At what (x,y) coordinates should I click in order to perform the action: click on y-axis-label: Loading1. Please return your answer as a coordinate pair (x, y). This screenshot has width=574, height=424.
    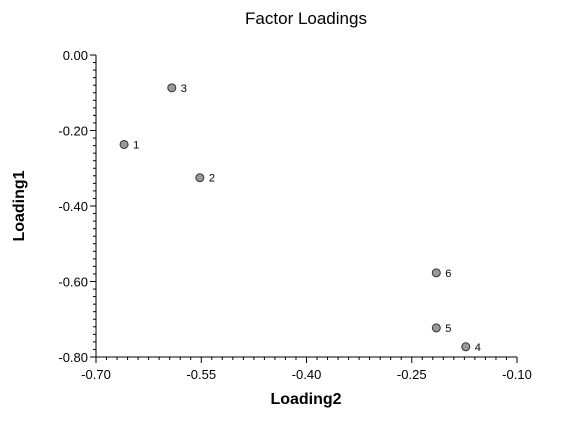
    Looking at the image, I should click on (19, 205).